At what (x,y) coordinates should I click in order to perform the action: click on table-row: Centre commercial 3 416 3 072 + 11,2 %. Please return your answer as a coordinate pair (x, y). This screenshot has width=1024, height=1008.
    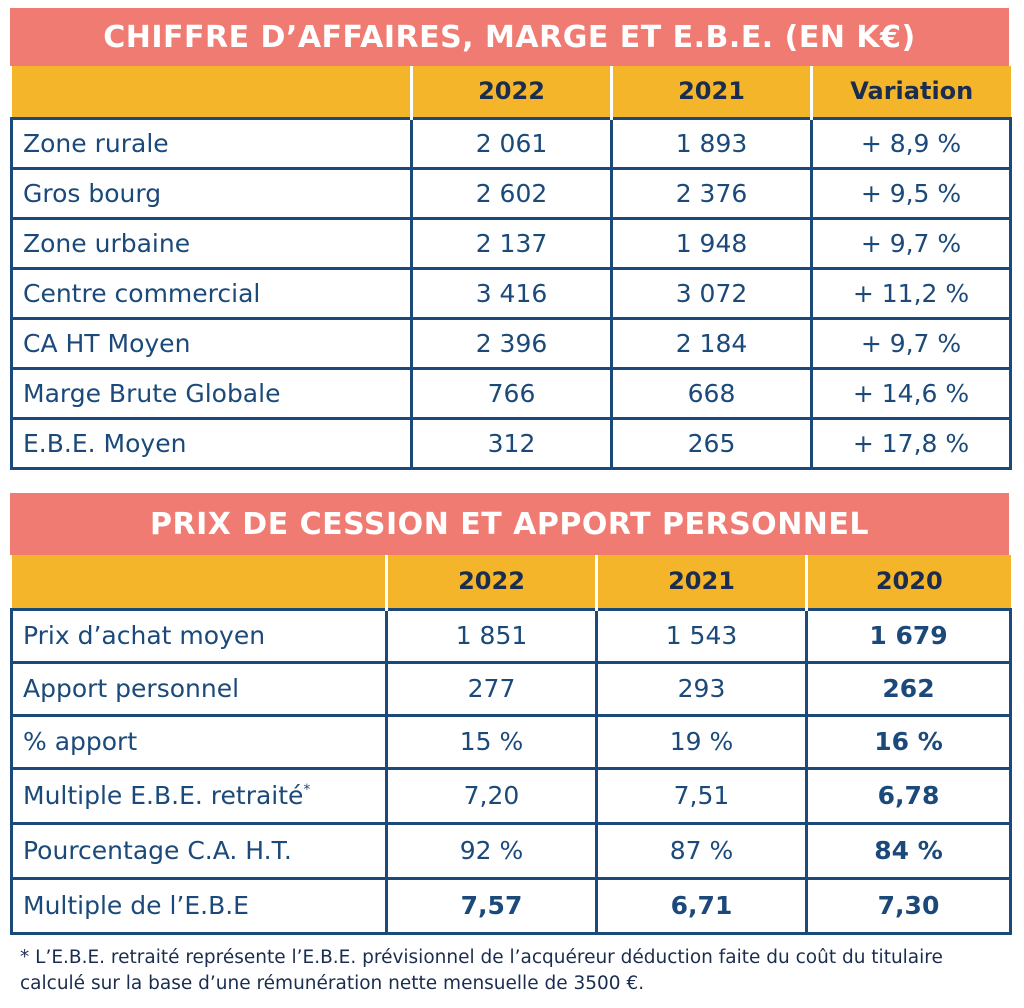
    Looking at the image, I should click on (511, 293).